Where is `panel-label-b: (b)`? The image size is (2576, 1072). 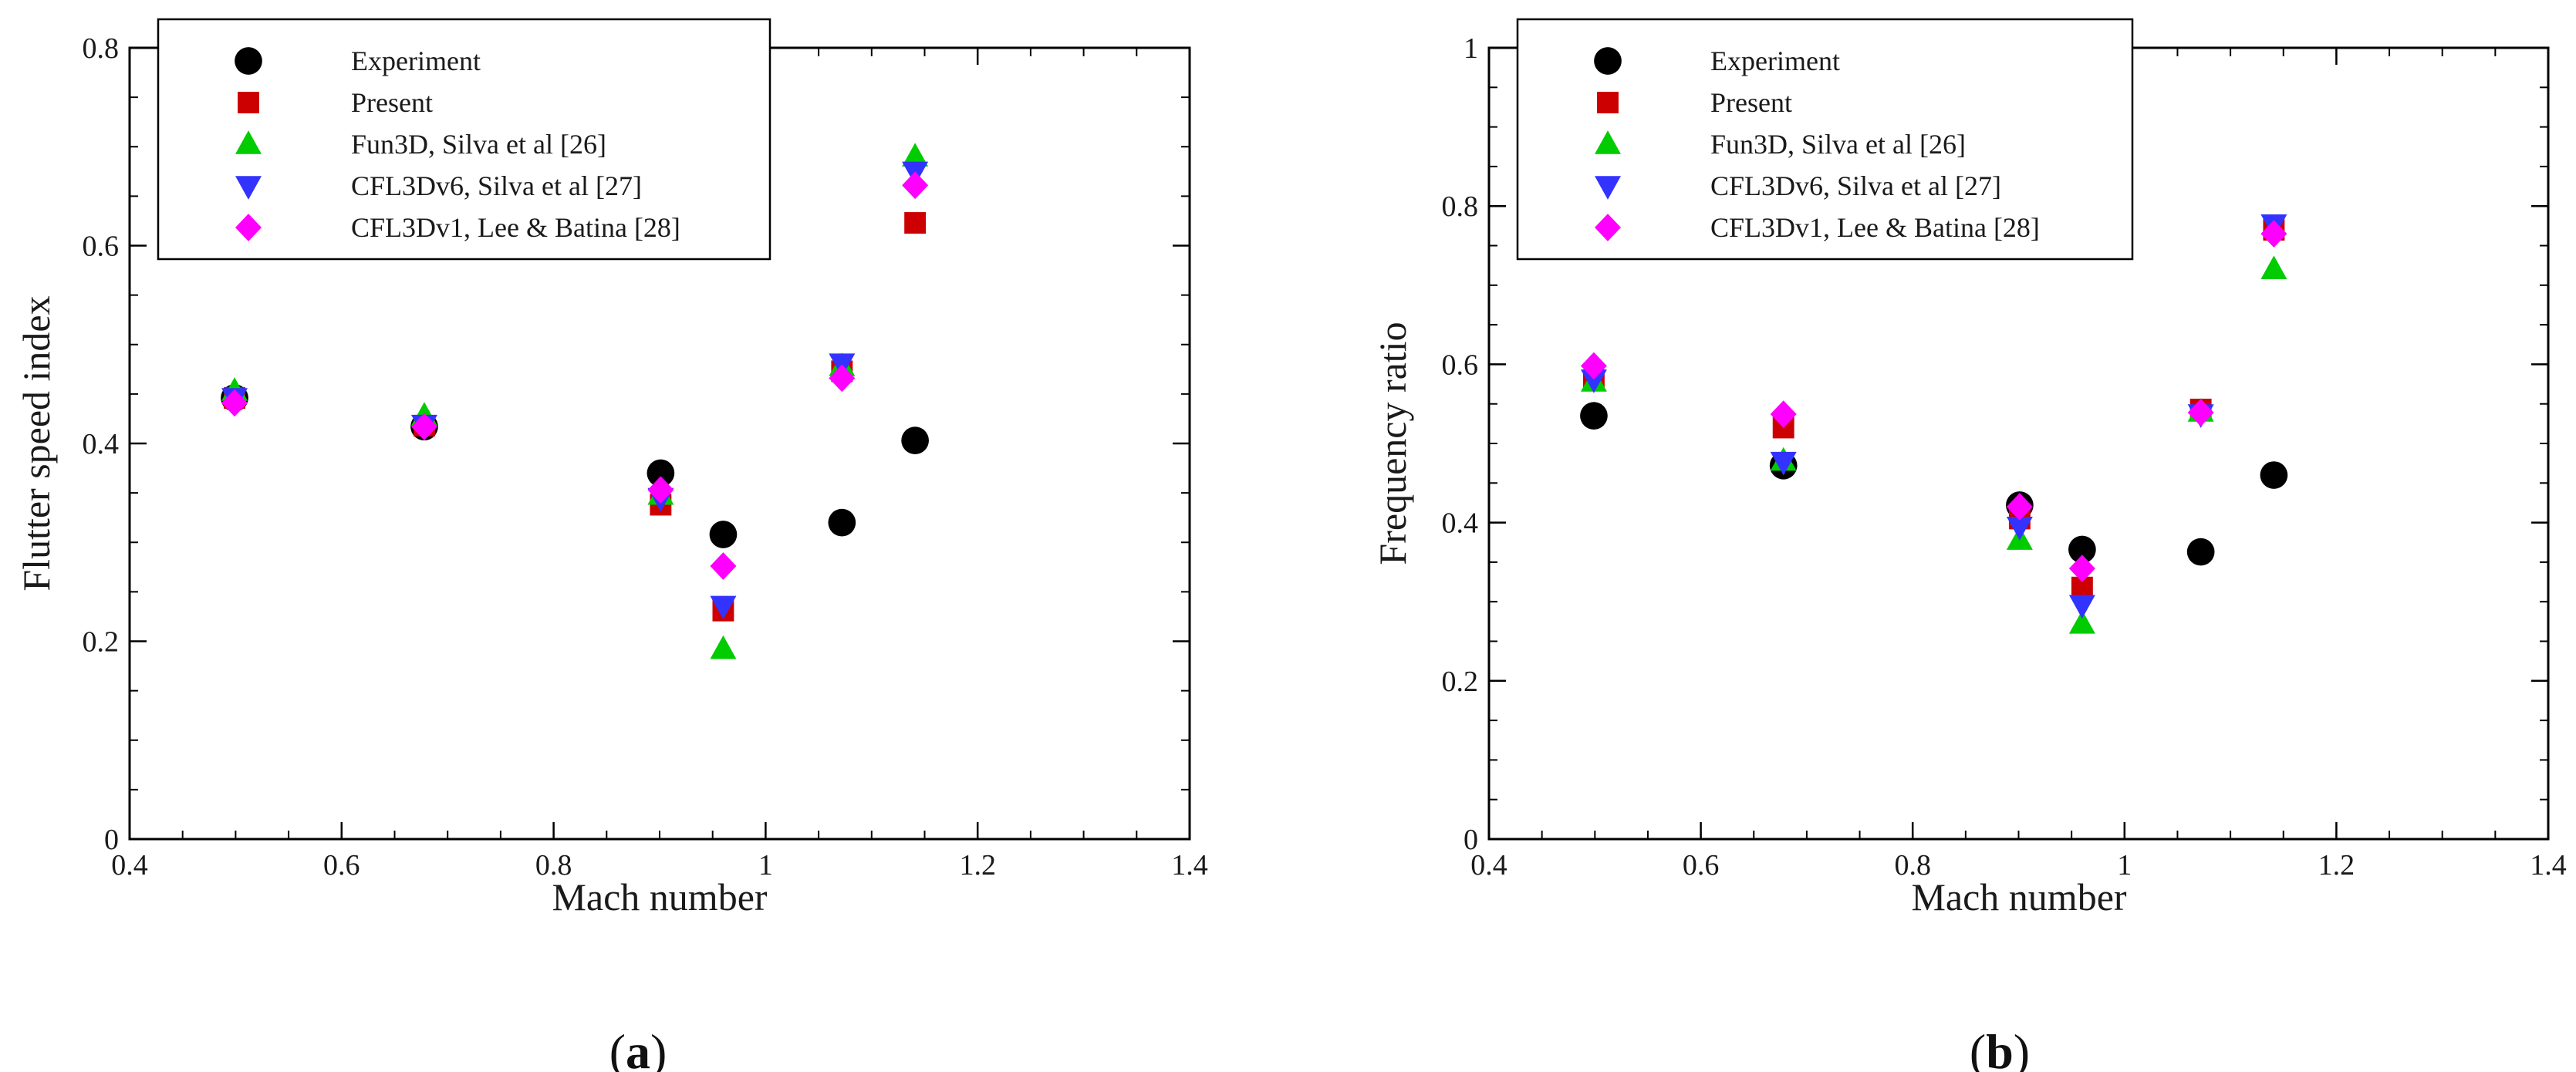 panel-label-b: (b) is located at coordinates (2000, 1048).